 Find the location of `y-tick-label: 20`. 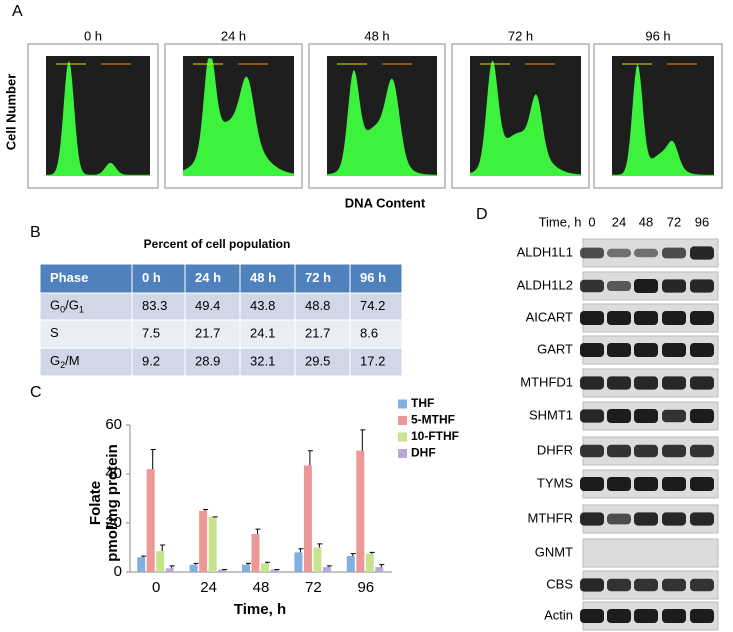

y-tick-label: 20 is located at coordinates (113, 522).